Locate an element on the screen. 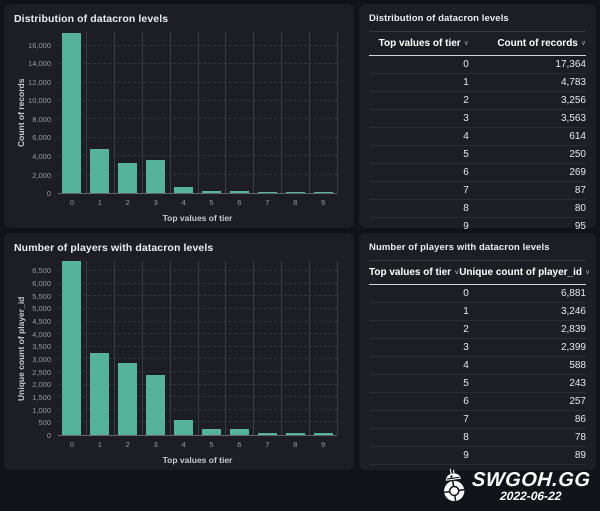 This screenshot has width=600, height=511. table-cell: 2 is located at coordinates (466, 100).